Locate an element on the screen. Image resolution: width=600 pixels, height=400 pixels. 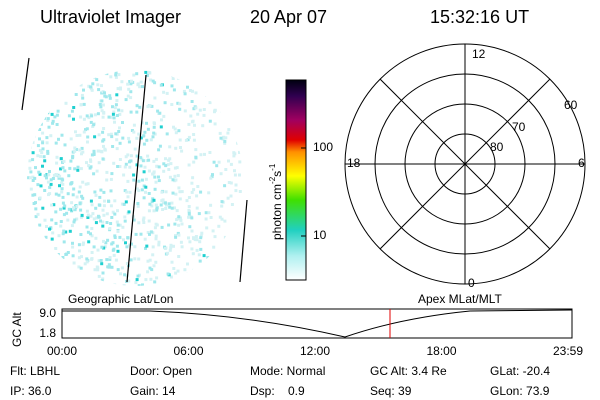
status-field: Seq: 39 is located at coordinates (391, 391).